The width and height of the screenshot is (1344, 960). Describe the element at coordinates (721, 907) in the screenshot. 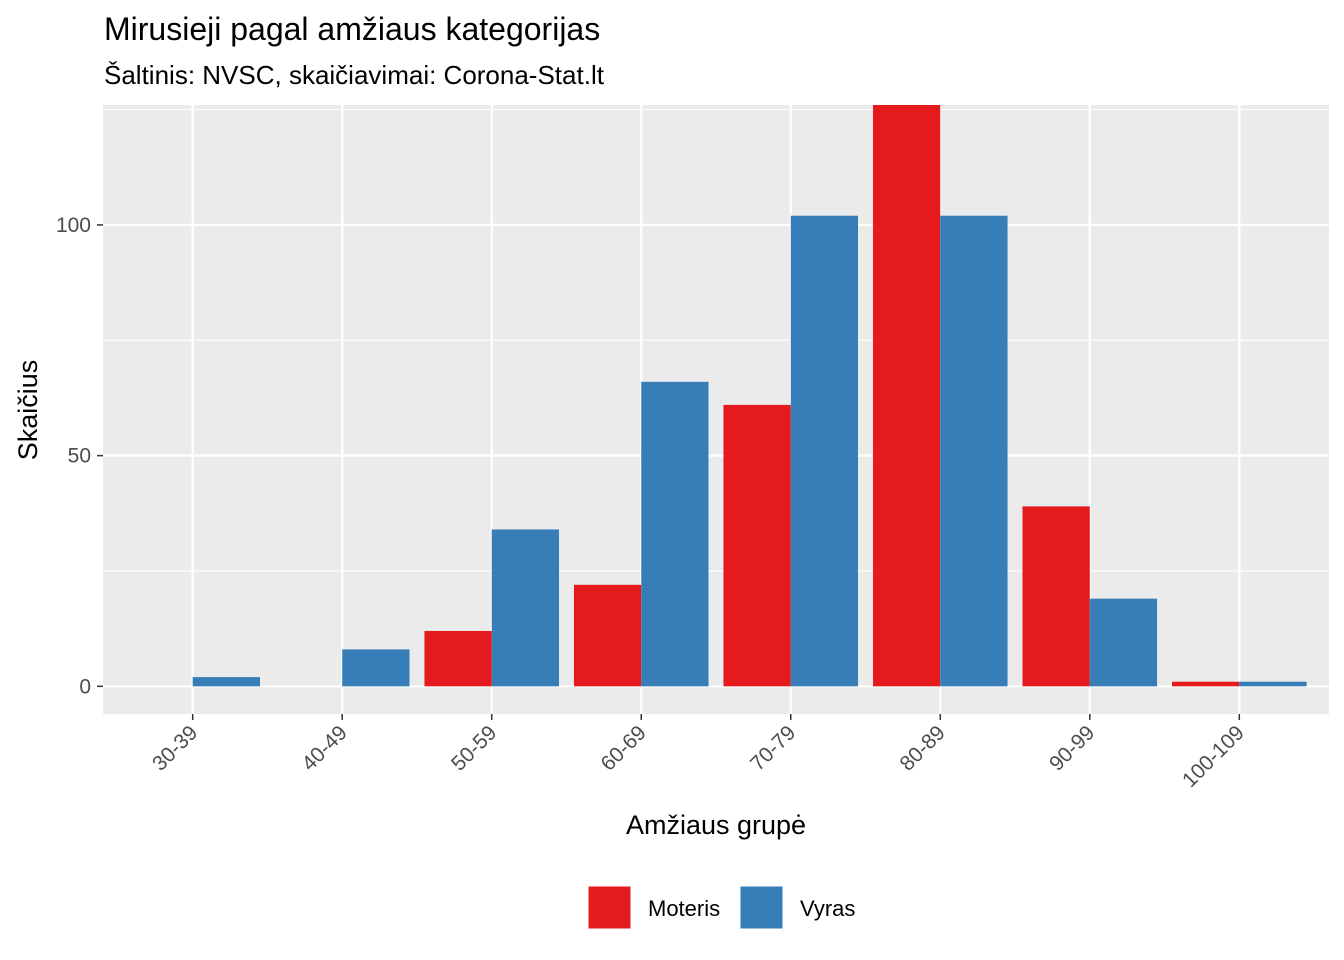

I see `legend: Moteris Vyras` at that location.